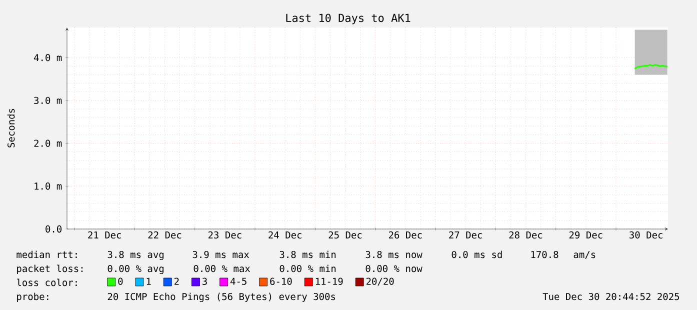  Describe the element at coordinates (394, 268) in the screenshot. I see `text: 0.00 % now` at that location.